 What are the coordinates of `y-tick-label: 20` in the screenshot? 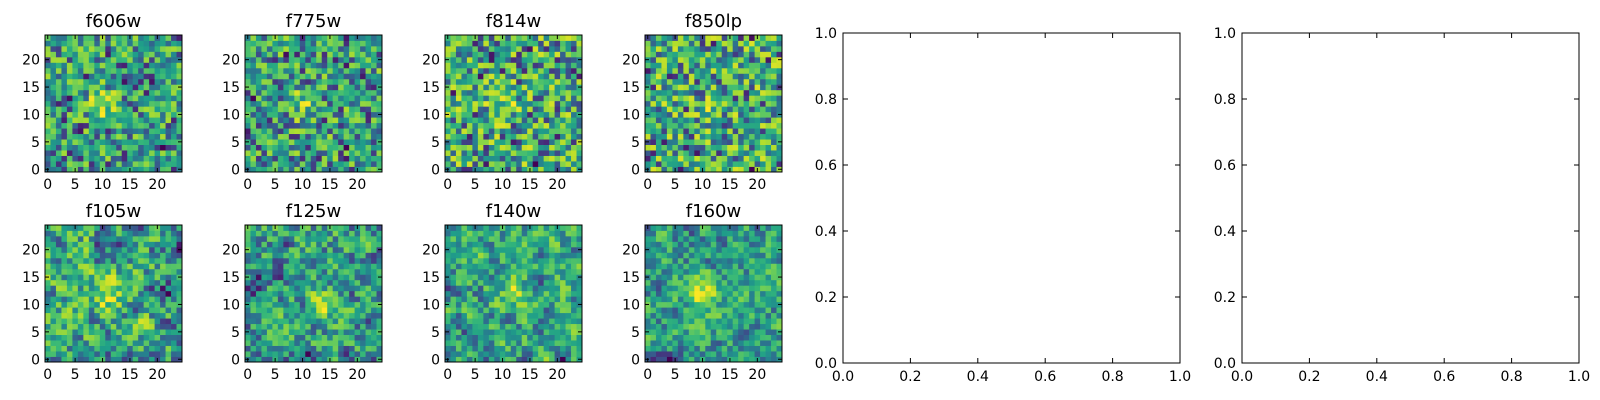 It's located at (31, 61).